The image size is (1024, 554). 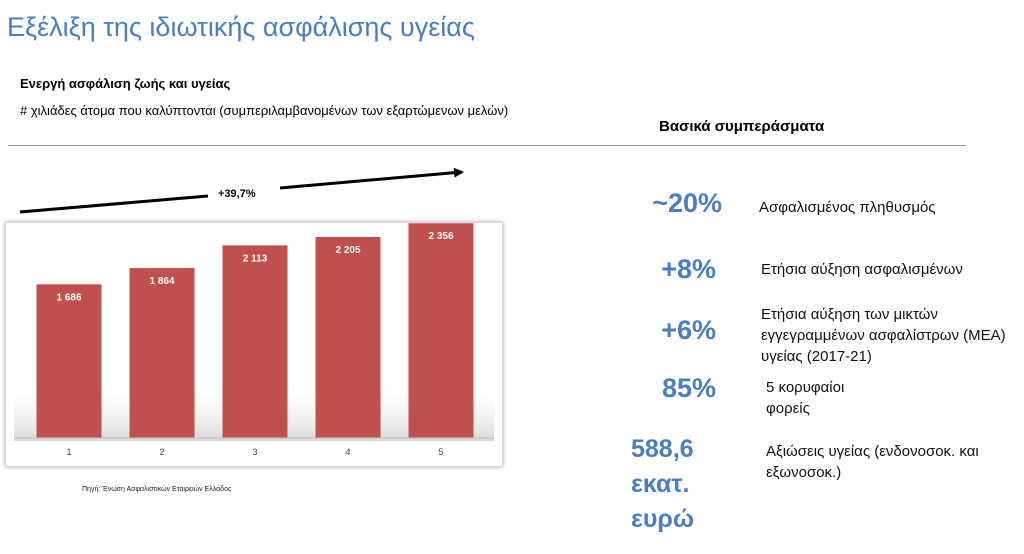 I want to click on page-title: Εξέλιξη της ιδιωτικής ασφάλισης υγείας, so click(x=241, y=27).